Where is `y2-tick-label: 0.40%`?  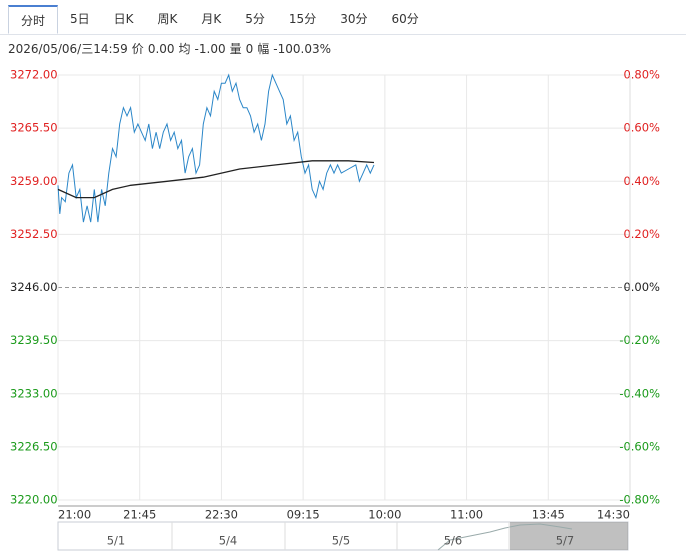 y2-tick-label: 0.40% is located at coordinates (641, 181).